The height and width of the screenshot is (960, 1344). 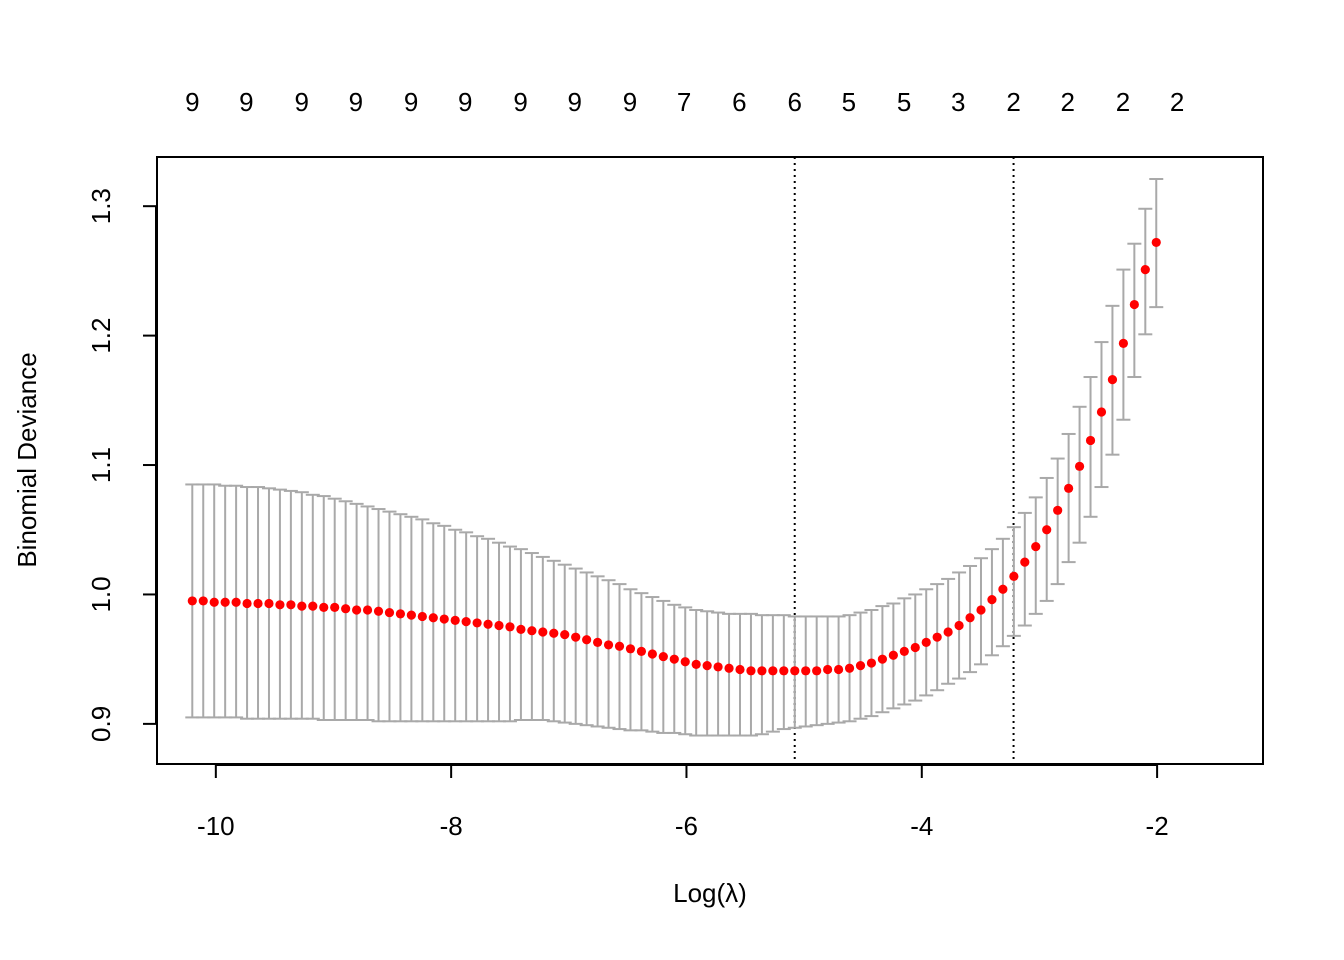 What do you see at coordinates (101, 206) in the screenshot?
I see `y-tick-label: 1.3` at bounding box center [101, 206].